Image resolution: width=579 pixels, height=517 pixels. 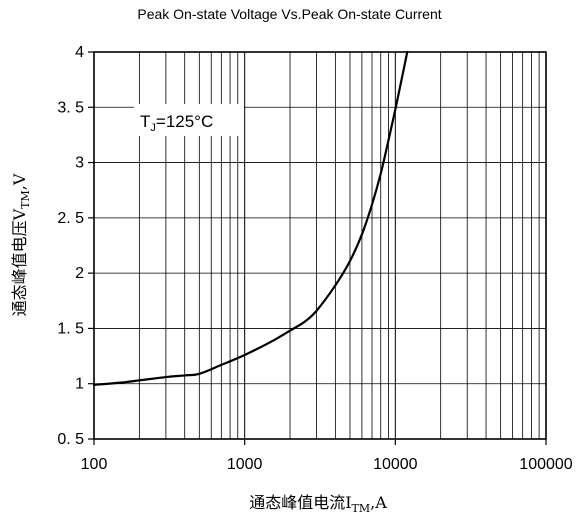 What do you see at coordinates (94, 464) in the screenshot?
I see `x-tick-label: 100` at bounding box center [94, 464].